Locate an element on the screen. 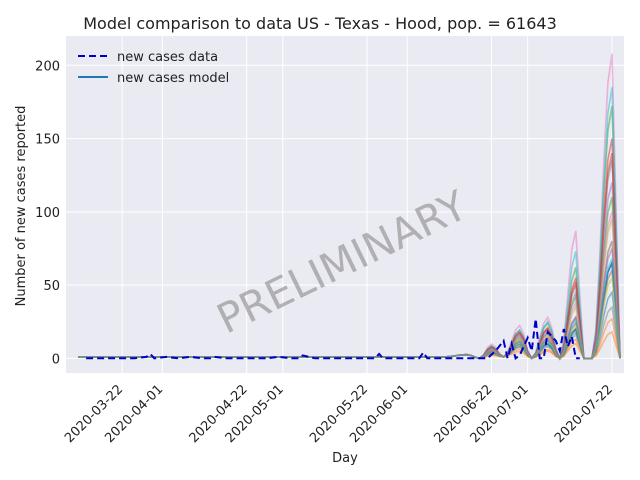 The width and height of the screenshot is (640, 480). model-series-line is located at coordinates (349, 332).